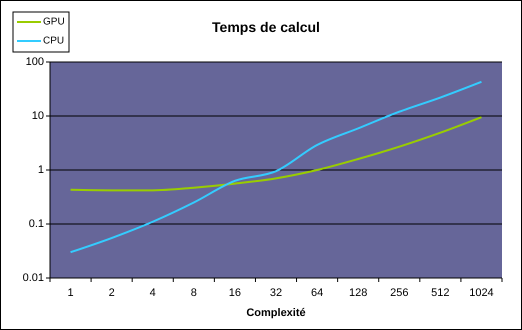 This screenshot has height=330, width=522. What do you see at coordinates (70, 293) in the screenshot?
I see `x-tick-label: 1` at bounding box center [70, 293].